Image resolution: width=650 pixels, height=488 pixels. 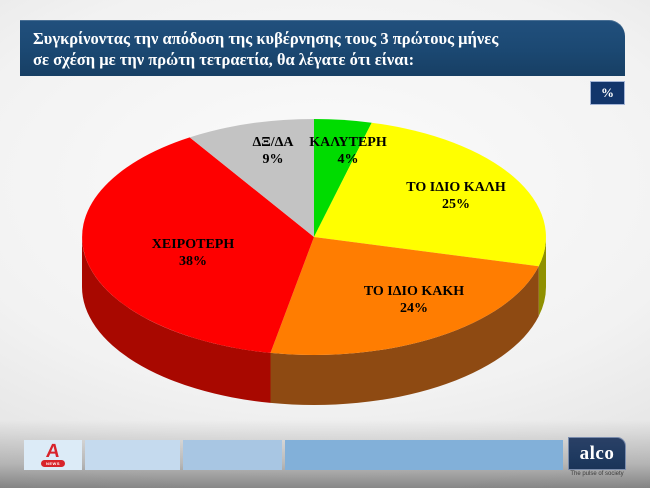 I want to click on alco-logo-text: alco, so click(x=597, y=453).